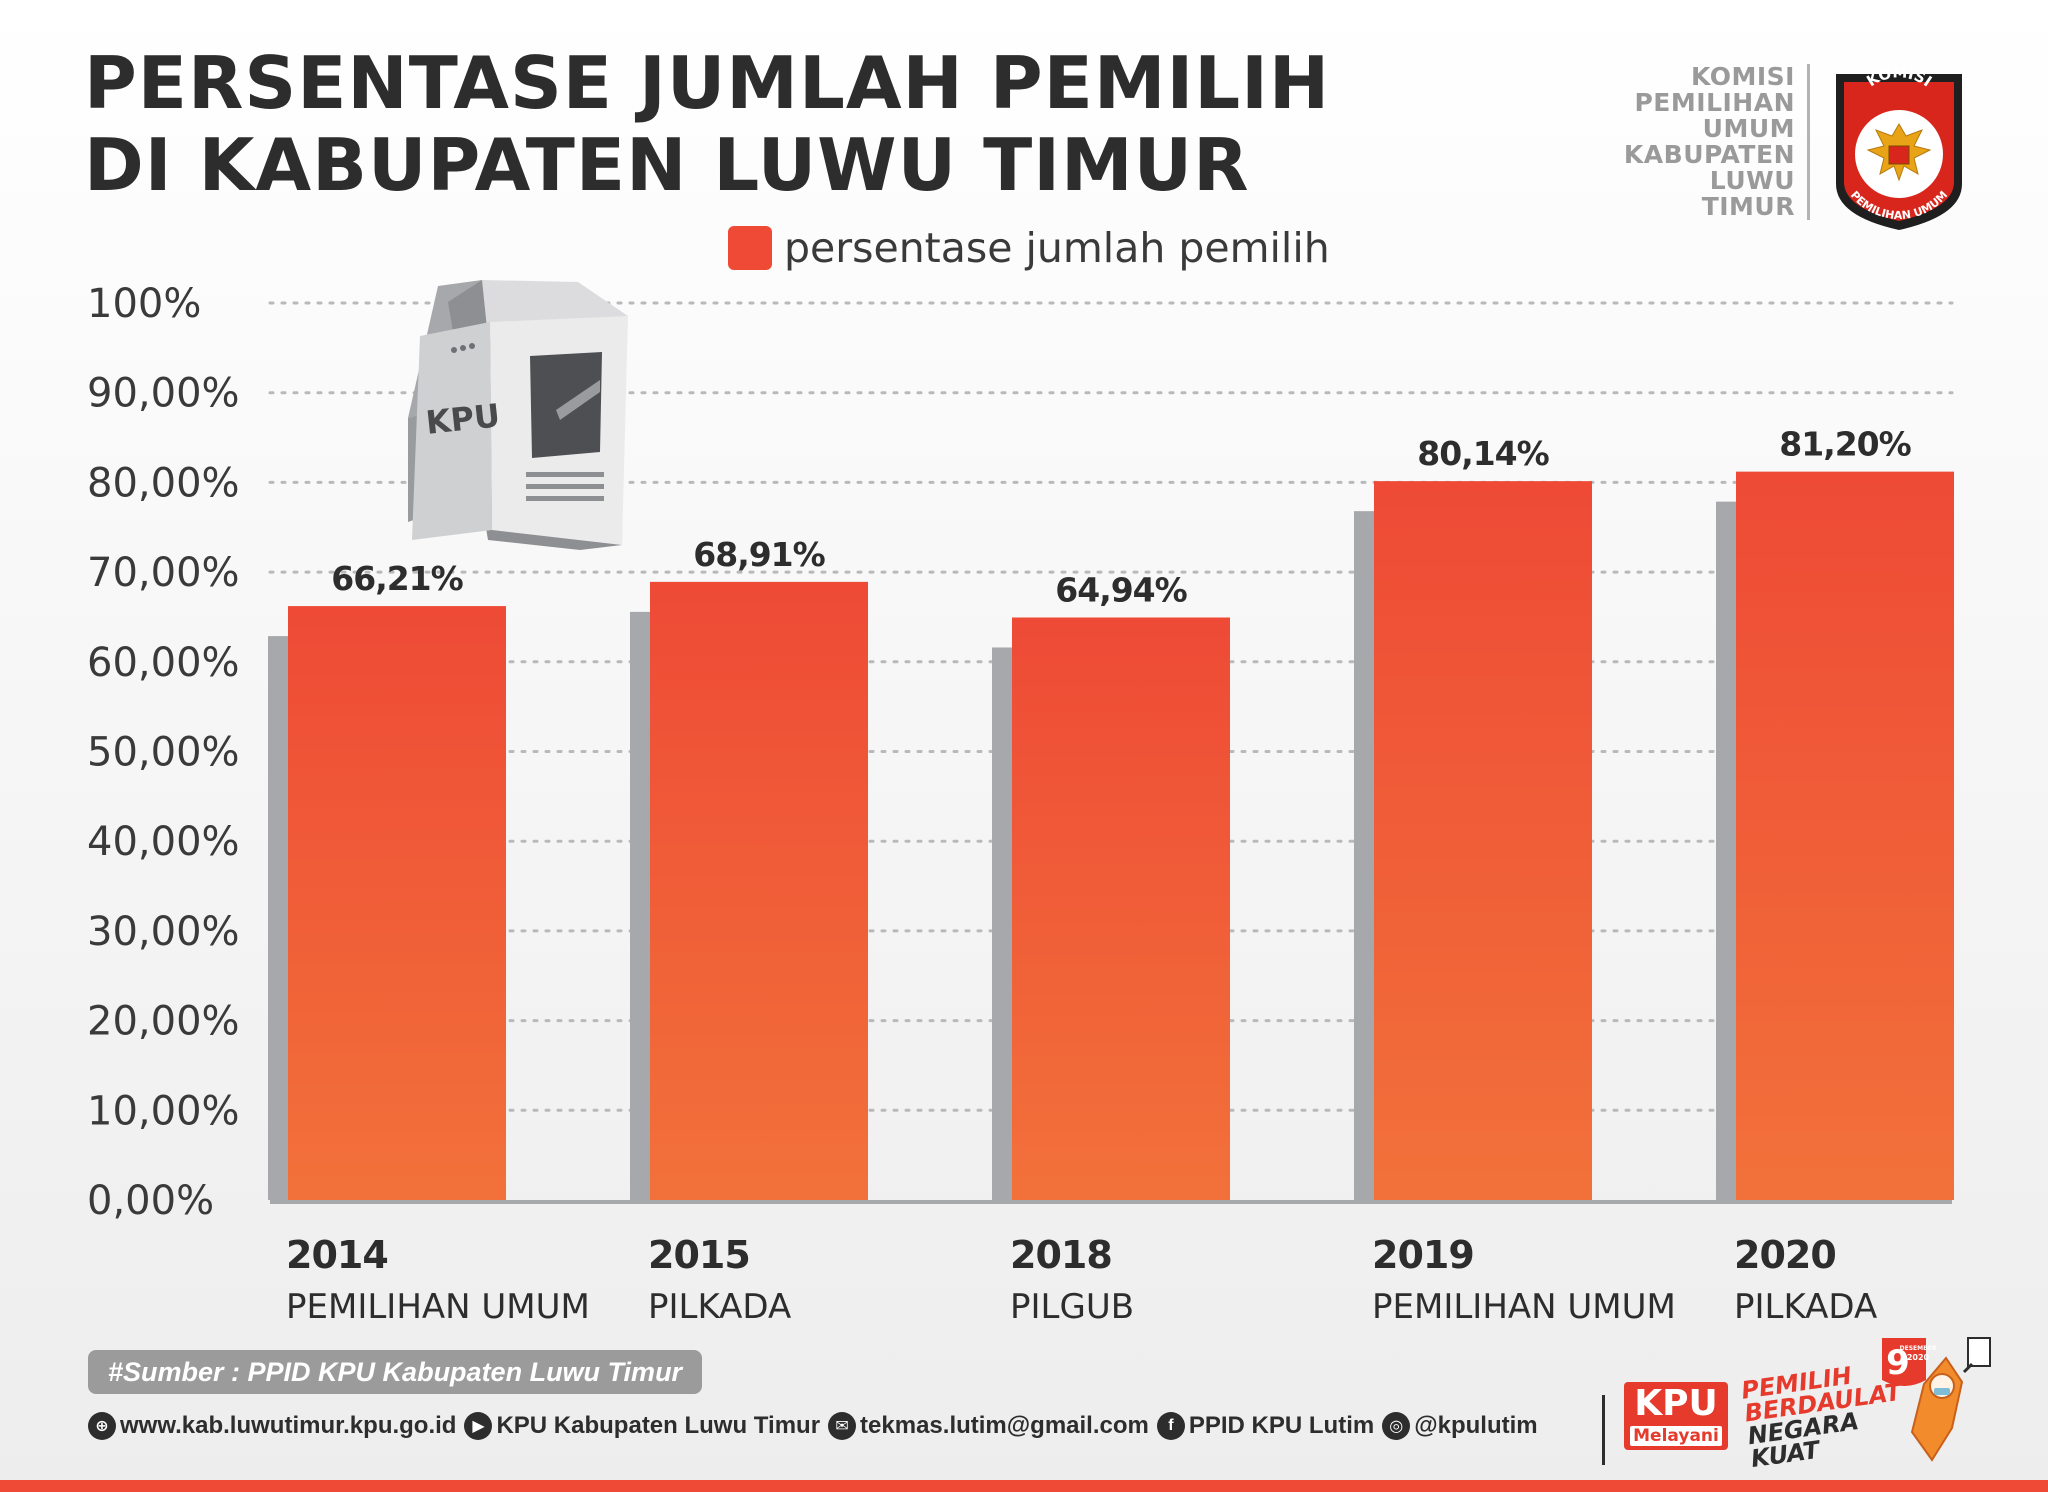  Describe the element at coordinates (1281, 1425) in the screenshot. I see `facebook-text: PPID KPU Lutim` at that location.